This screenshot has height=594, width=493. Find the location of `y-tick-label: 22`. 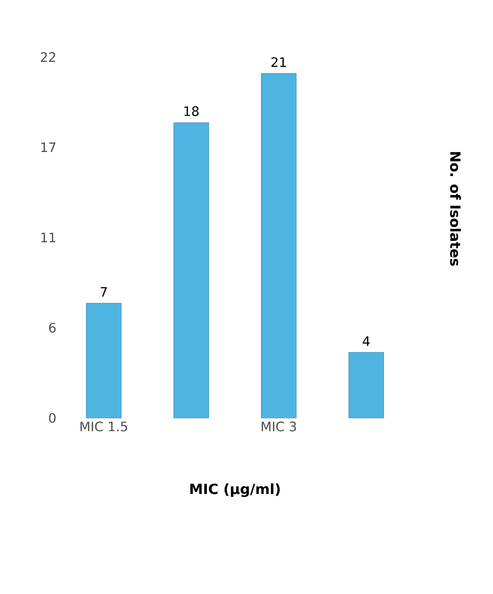

y-tick-label: 22 is located at coordinates (48, 57).